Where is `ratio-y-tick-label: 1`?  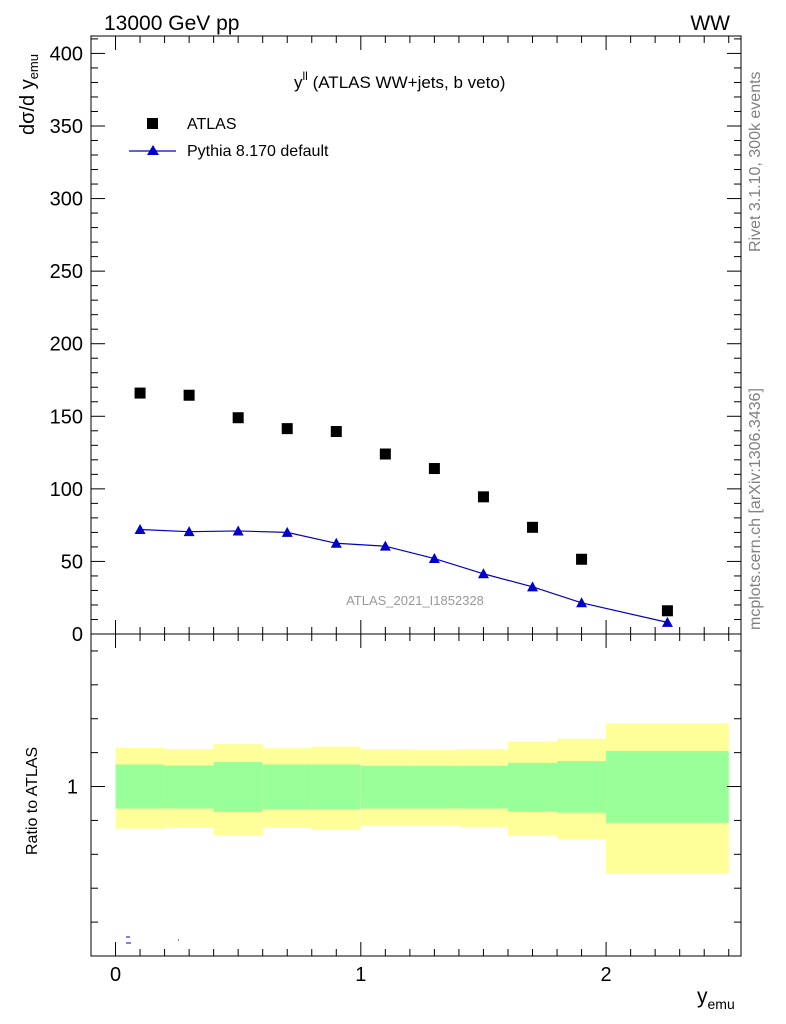 ratio-y-tick-label: 1 is located at coordinates (72, 788).